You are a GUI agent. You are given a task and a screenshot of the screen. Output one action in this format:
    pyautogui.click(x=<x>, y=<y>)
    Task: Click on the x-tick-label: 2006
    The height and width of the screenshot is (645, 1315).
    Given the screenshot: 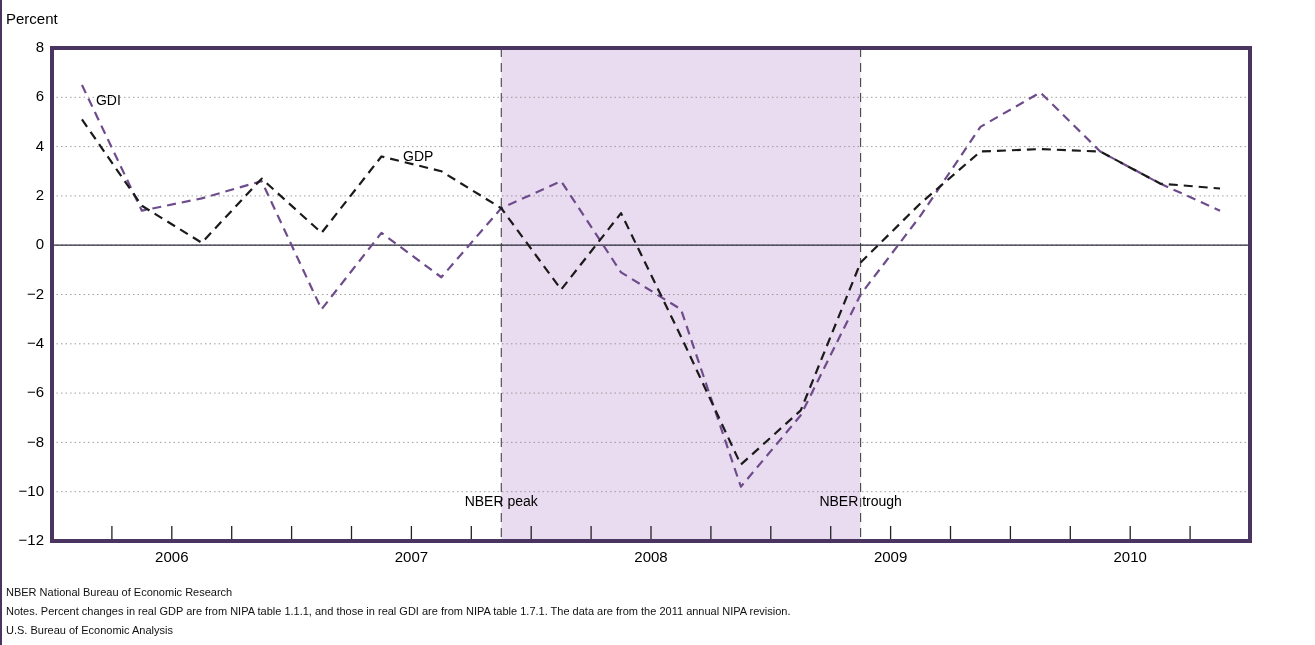 What is the action you would take?
    pyautogui.click(x=172, y=557)
    